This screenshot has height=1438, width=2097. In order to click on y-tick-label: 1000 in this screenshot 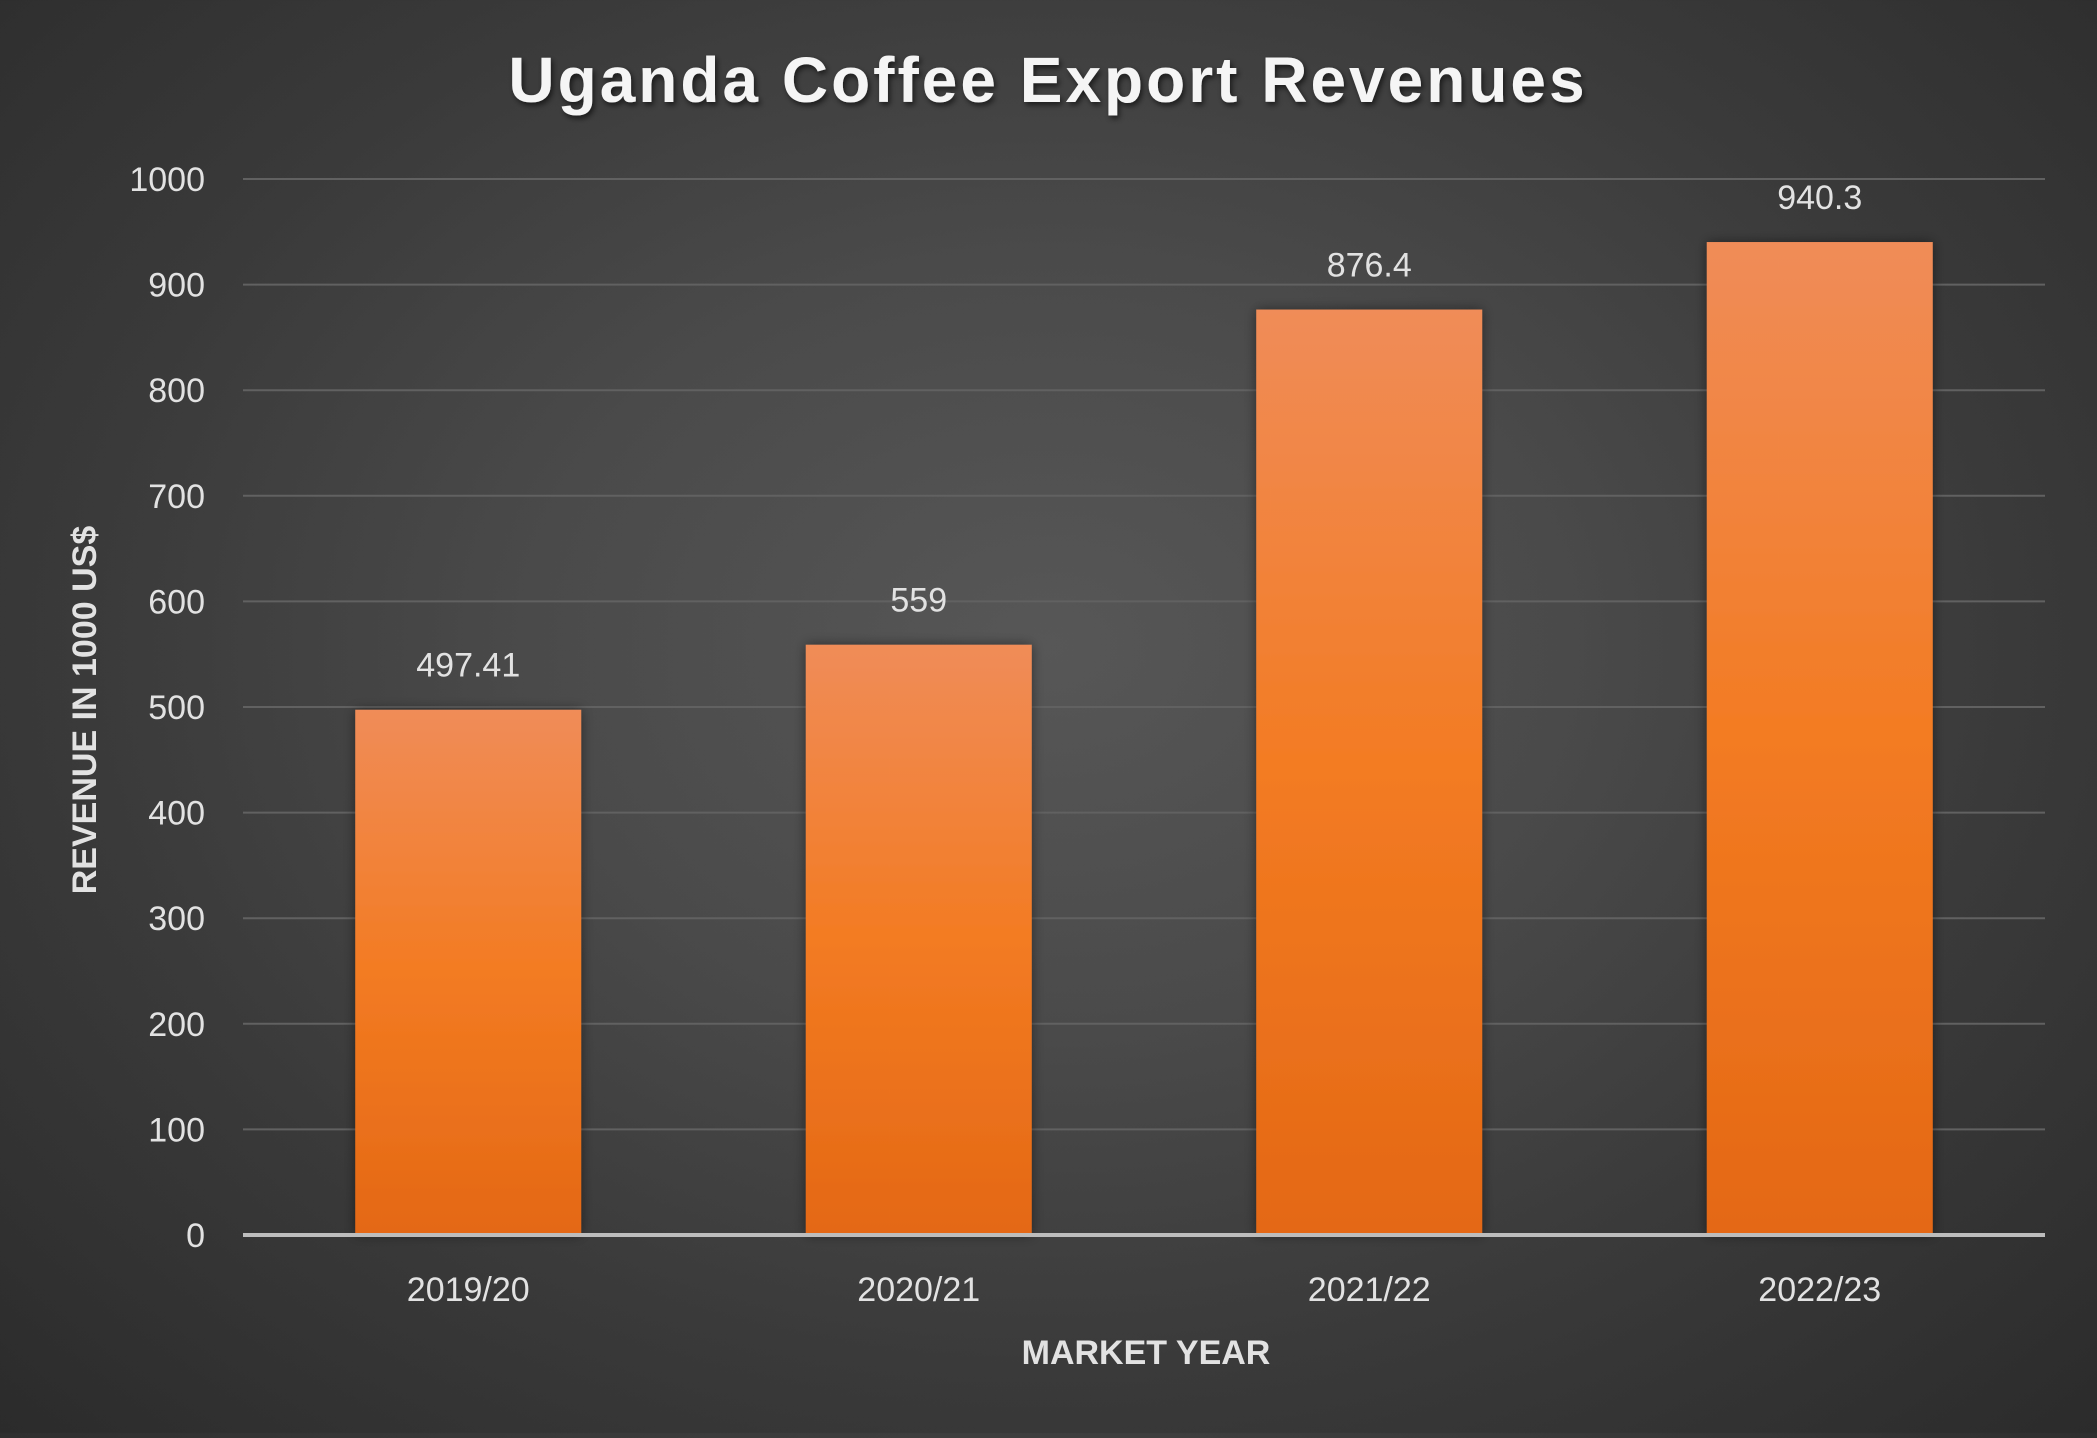, I will do `click(167, 180)`.